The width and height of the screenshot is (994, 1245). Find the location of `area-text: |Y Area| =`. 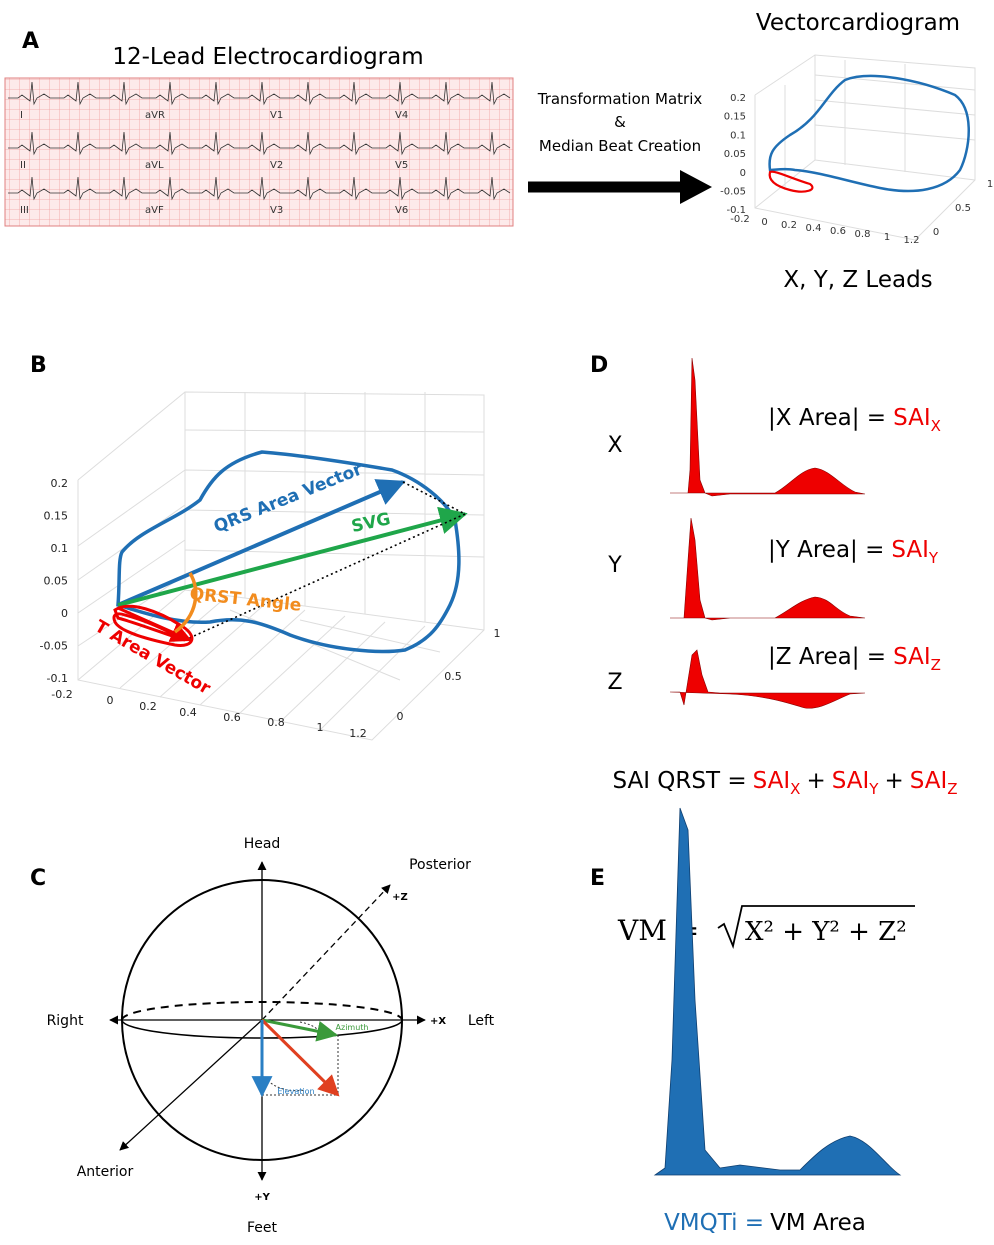

area-text: |Y Area| = is located at coordinates (826, 550).